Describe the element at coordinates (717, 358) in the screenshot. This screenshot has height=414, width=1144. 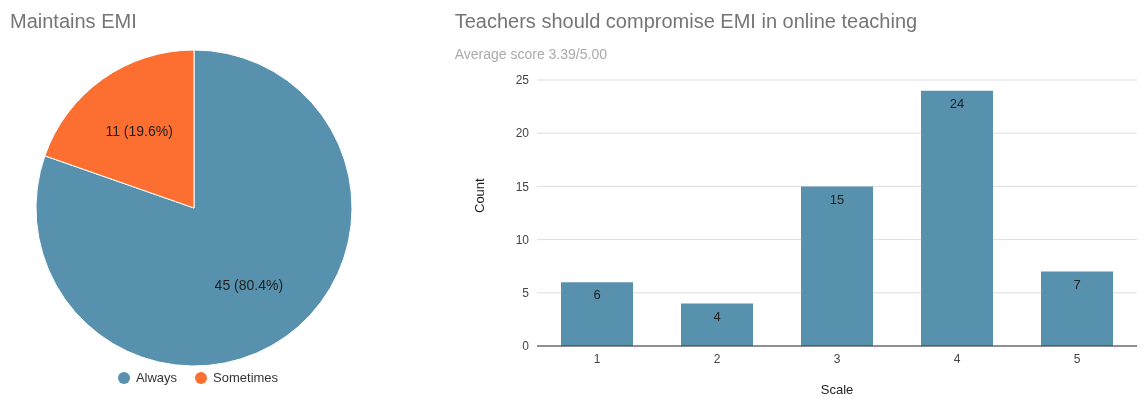
I see `x-tick-label: 2` at that location.